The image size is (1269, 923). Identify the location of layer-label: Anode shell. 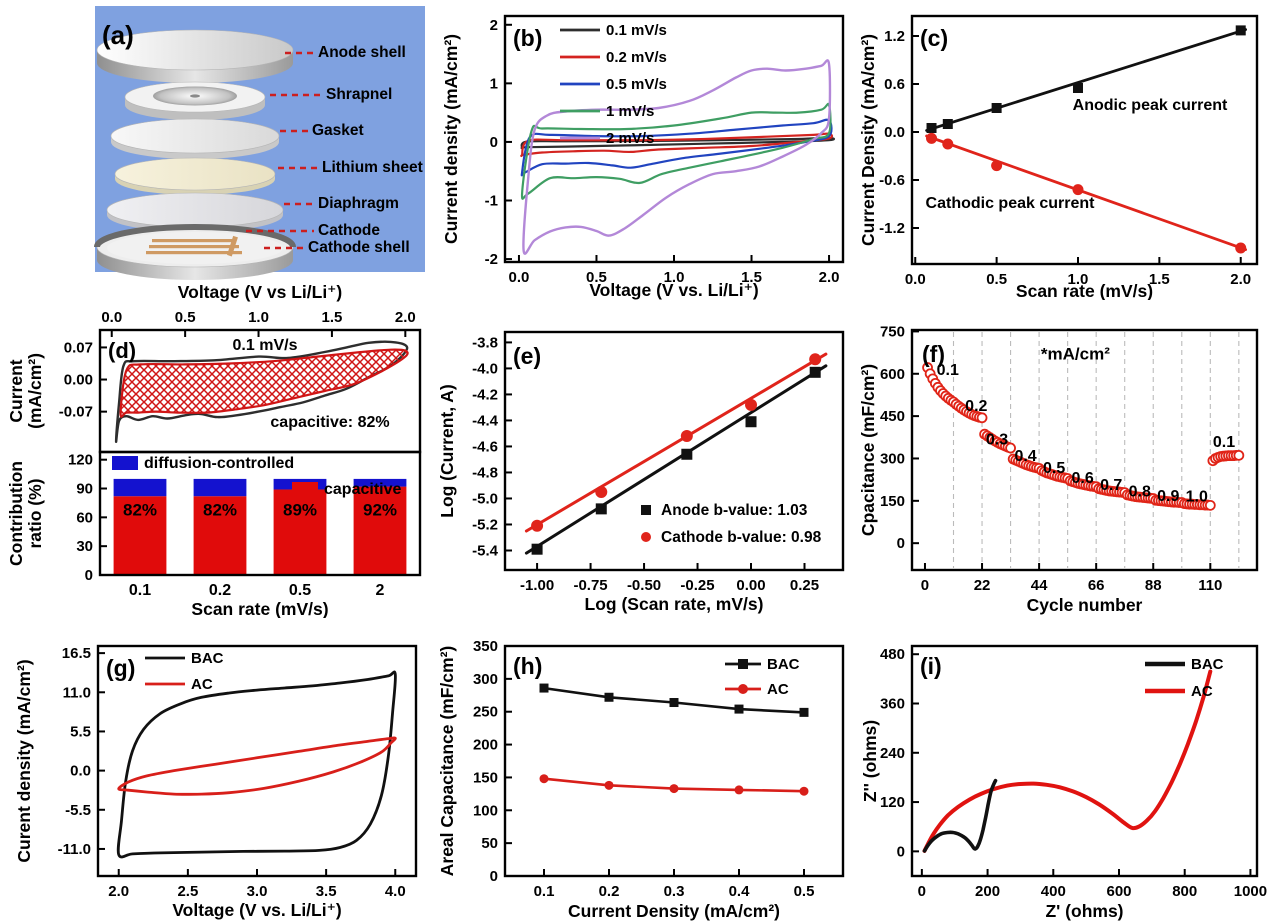
(362, 52).